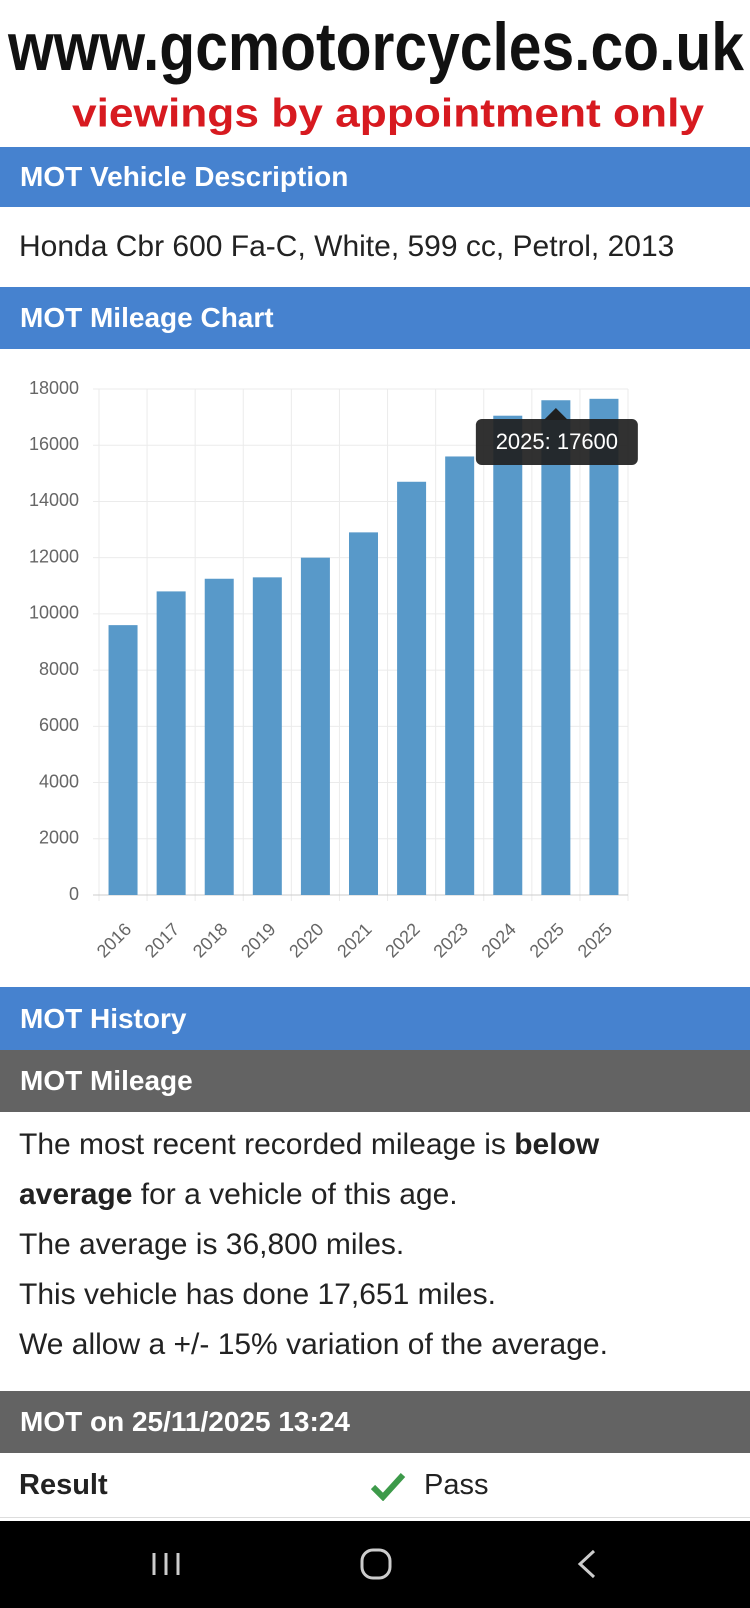 Image resolution: width=750 pixels, height=1608 pixels. What do you see at coordinates (375, 318) in the screenshot?
I see `section-heading: MOT Mileage Chart` at bounding box center [375, 318].